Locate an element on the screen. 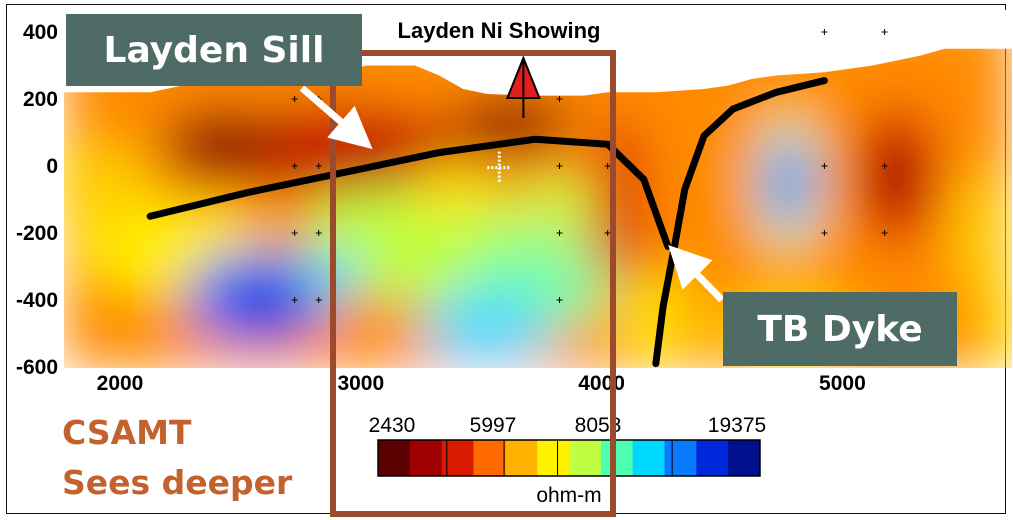 This screenshot has height=520, width=1013. y-tick-label: 400 is located at coordinates (40, 32).